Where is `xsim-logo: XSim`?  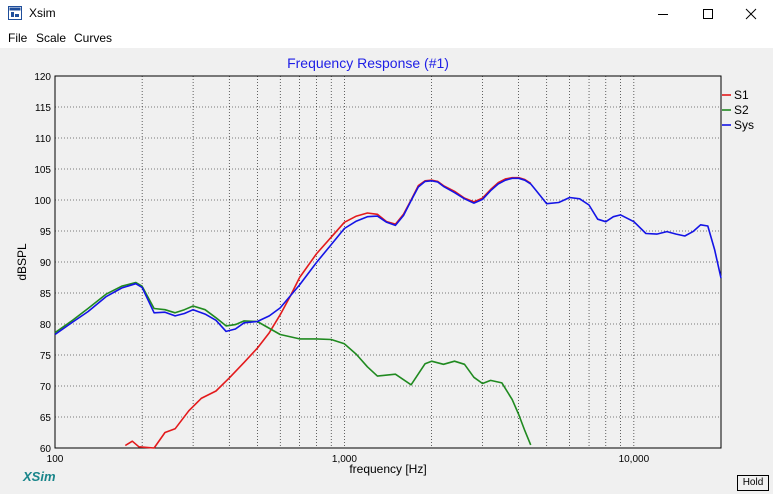 xsim-logo: XSim is located at coordinates (39, 476).